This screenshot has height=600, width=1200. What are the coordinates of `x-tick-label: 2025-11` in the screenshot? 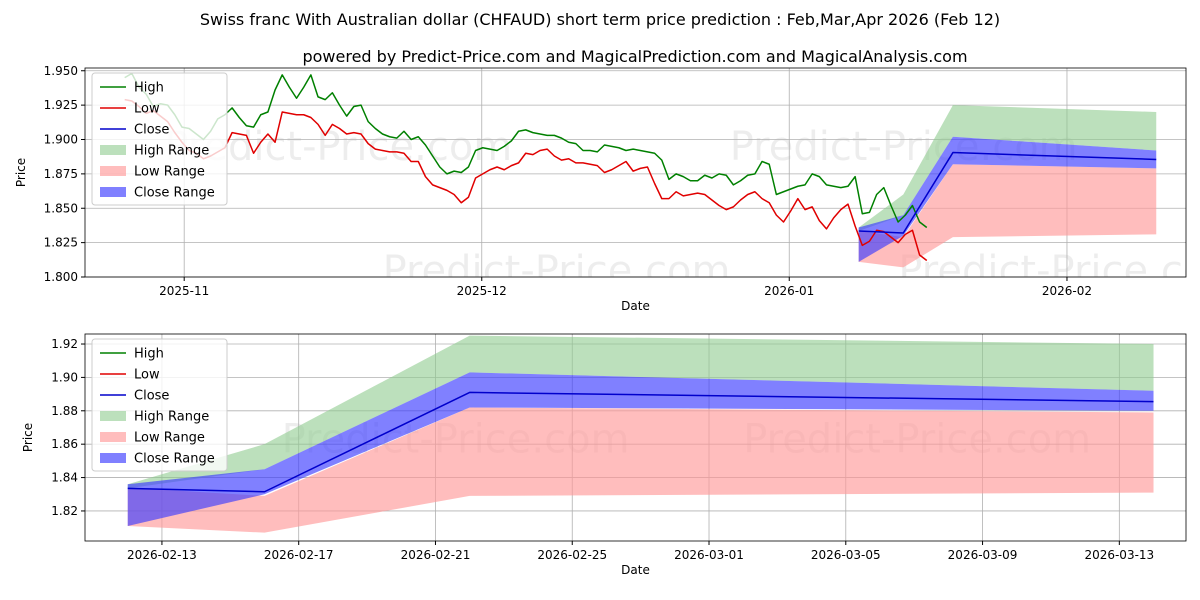 It's located at (184, 291).